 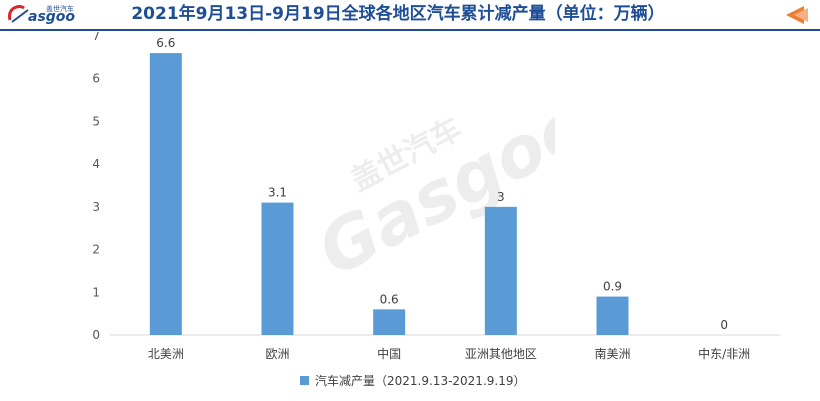 I want to click on back-arrow-icon, so click(x=797, y=15).